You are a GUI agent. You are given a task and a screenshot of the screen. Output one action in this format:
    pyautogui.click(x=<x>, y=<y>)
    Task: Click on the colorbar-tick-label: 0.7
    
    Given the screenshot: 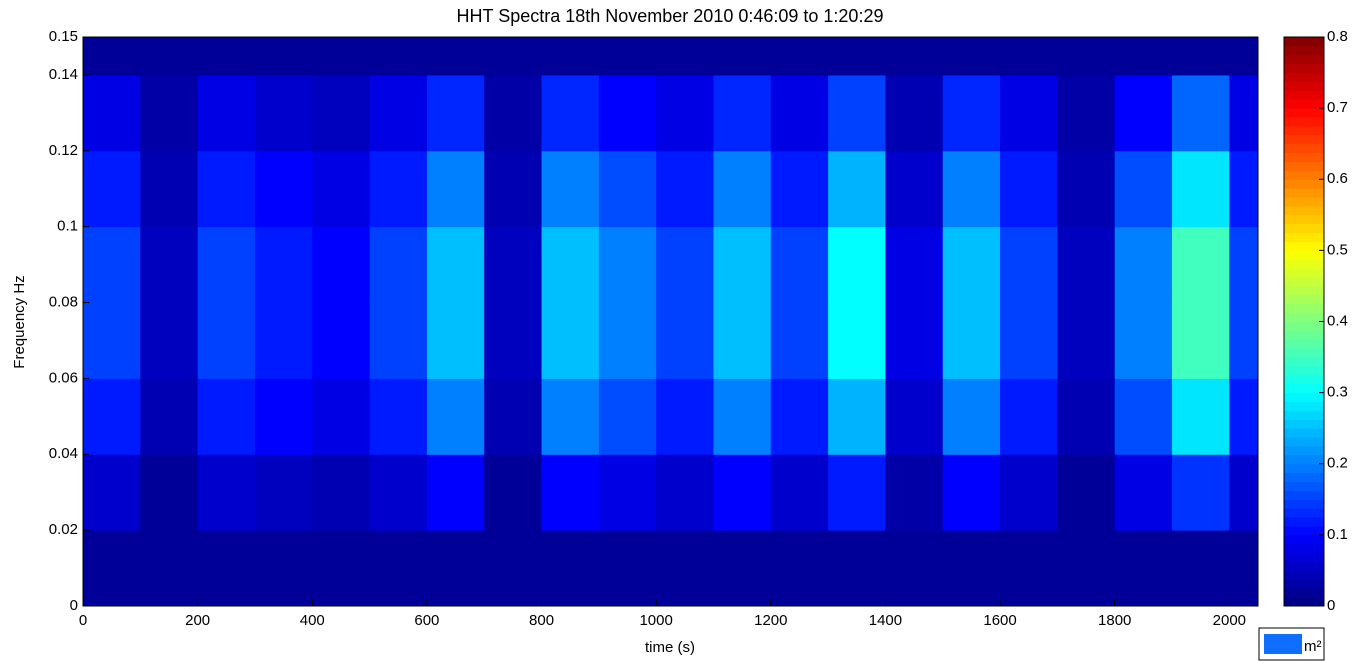 What is the action you would take?
    pyautogui.click(x=1337, y=107)
    